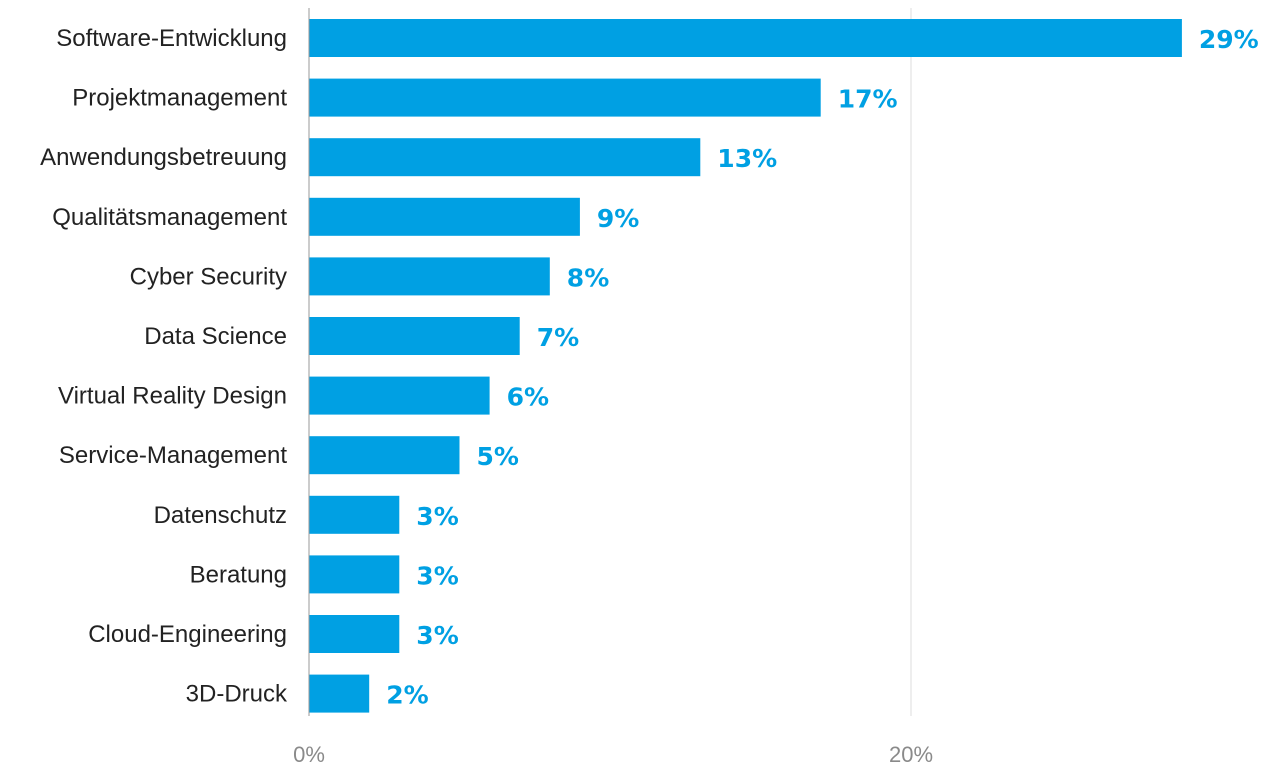 The width and height of the screenshot is (1264, 764). I want to click on x-tick-label: 20%, so click(911, 753).